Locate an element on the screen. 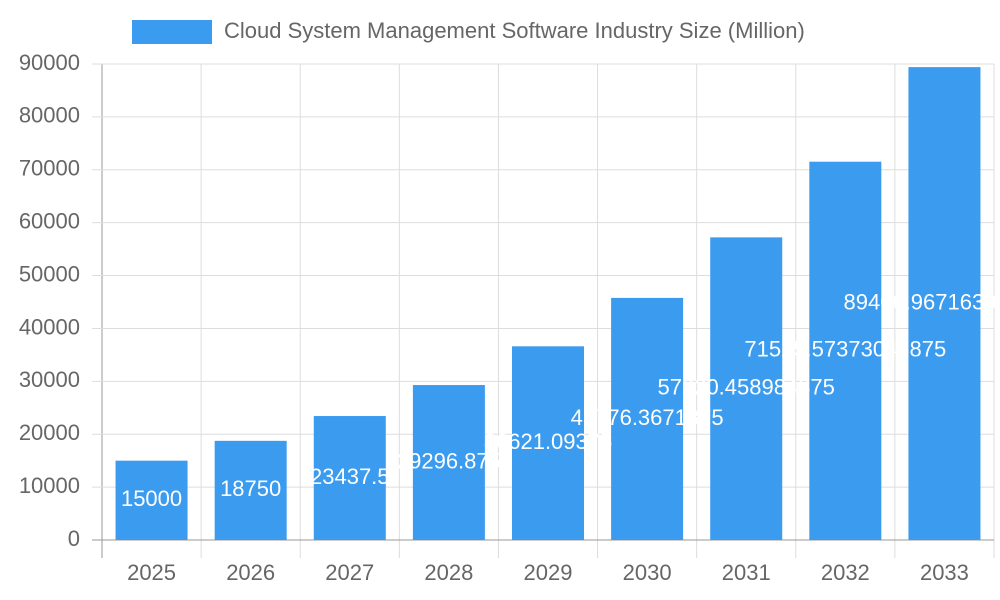  y-tick-label: 10000 is located at coordinates (49, 485).